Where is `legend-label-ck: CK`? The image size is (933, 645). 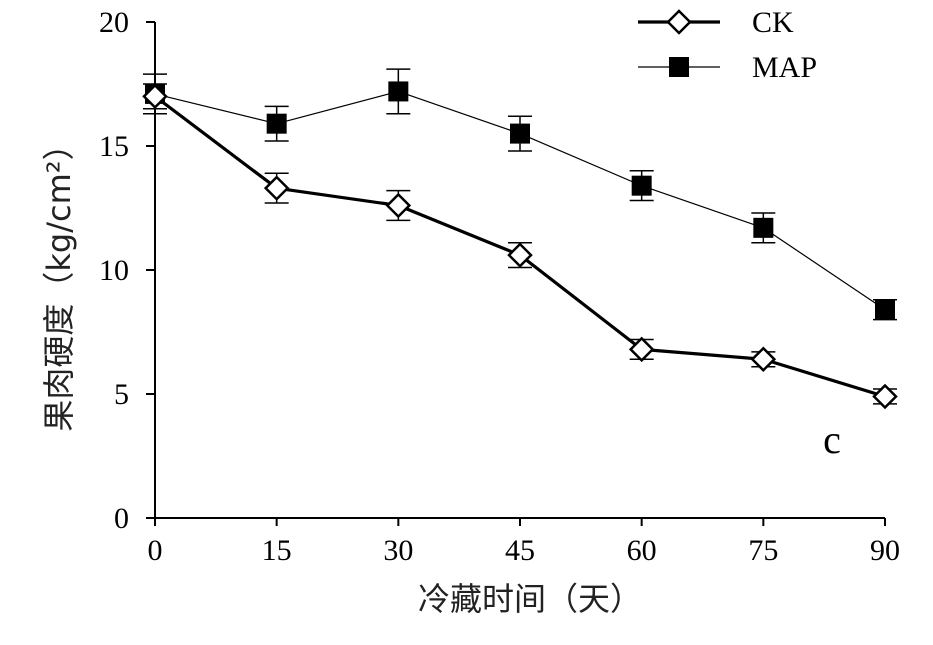 legend-label-ck: CK is located at coordinates (773, 22).